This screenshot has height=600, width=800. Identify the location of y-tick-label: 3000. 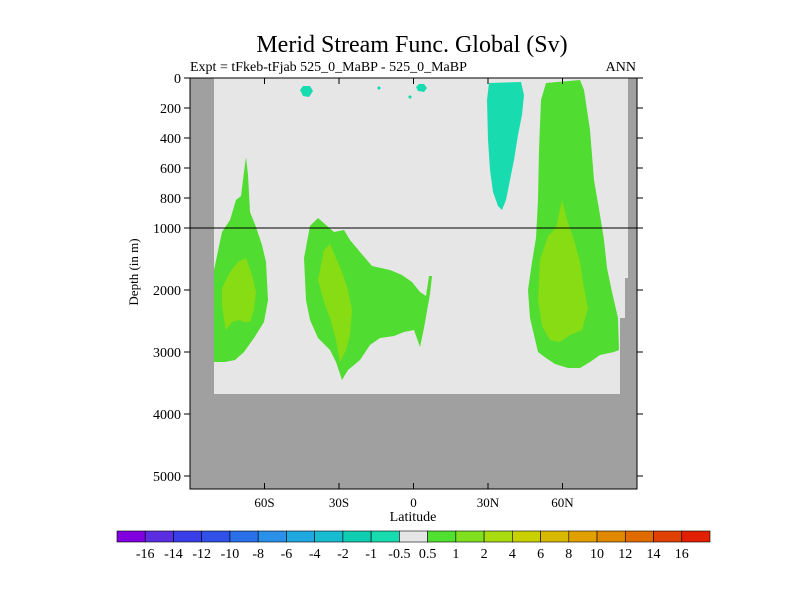
(167, 353).